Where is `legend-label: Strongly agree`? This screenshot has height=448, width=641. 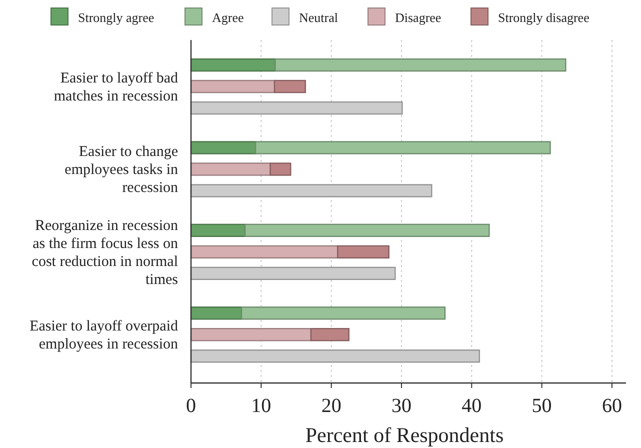
legend-label: Strongly agree is located at coordinates (116, 17).